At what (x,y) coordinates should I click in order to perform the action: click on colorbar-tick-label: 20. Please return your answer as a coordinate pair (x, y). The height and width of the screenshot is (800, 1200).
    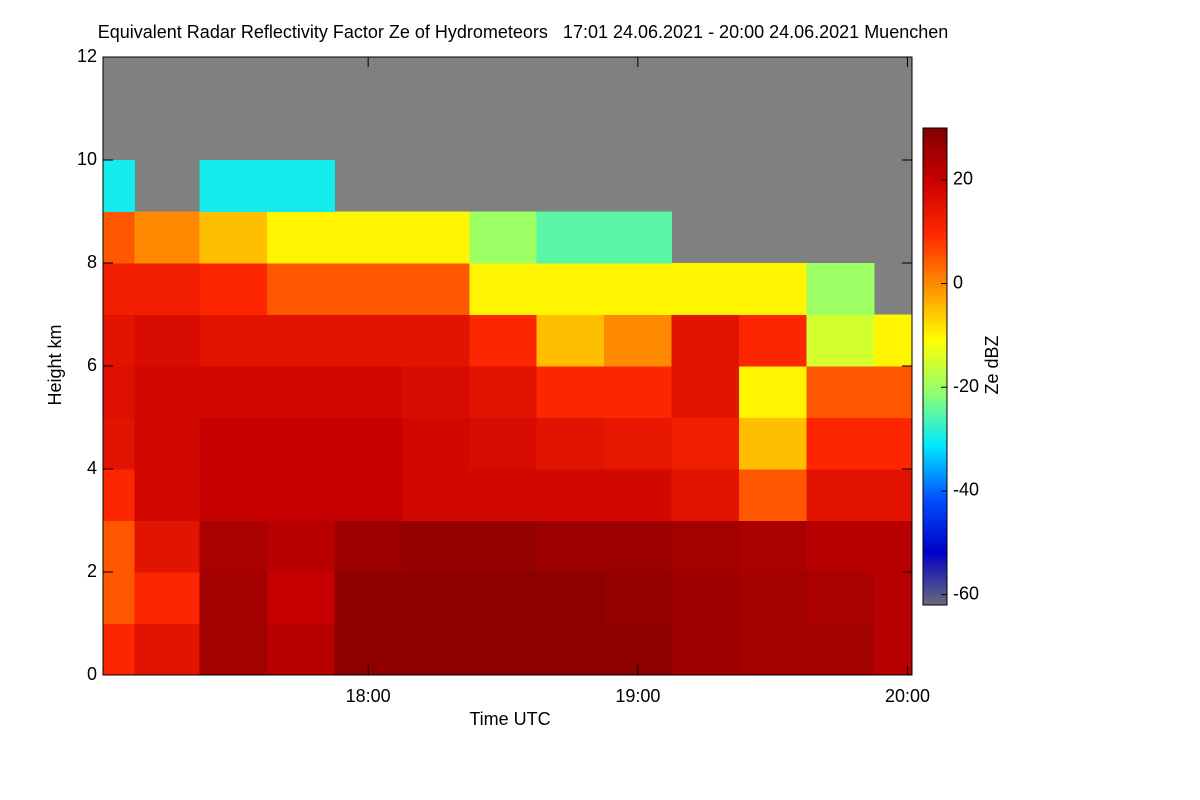
    Looking at the image, I should click on (963, 179).